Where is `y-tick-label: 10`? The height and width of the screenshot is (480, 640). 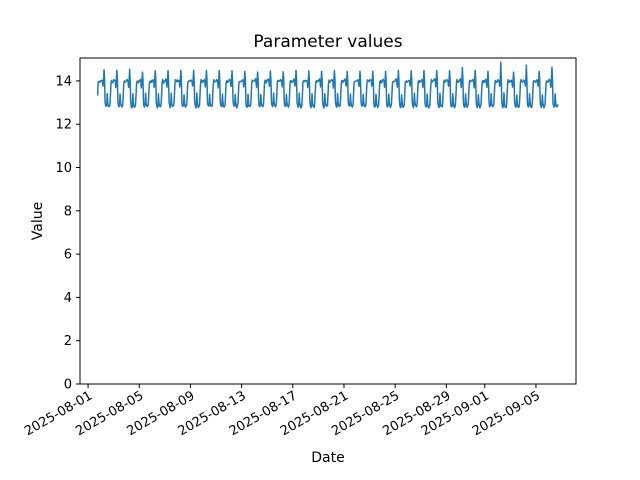 y-tick-label: 10 is located at coordinates (63, 168).